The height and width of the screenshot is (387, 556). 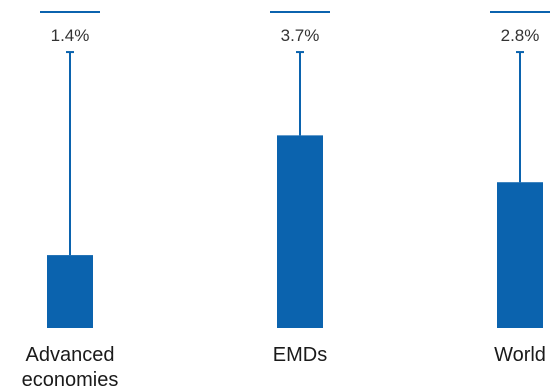 I want to click on value-label-emds: 3.7%, so click(x=300, y=35).